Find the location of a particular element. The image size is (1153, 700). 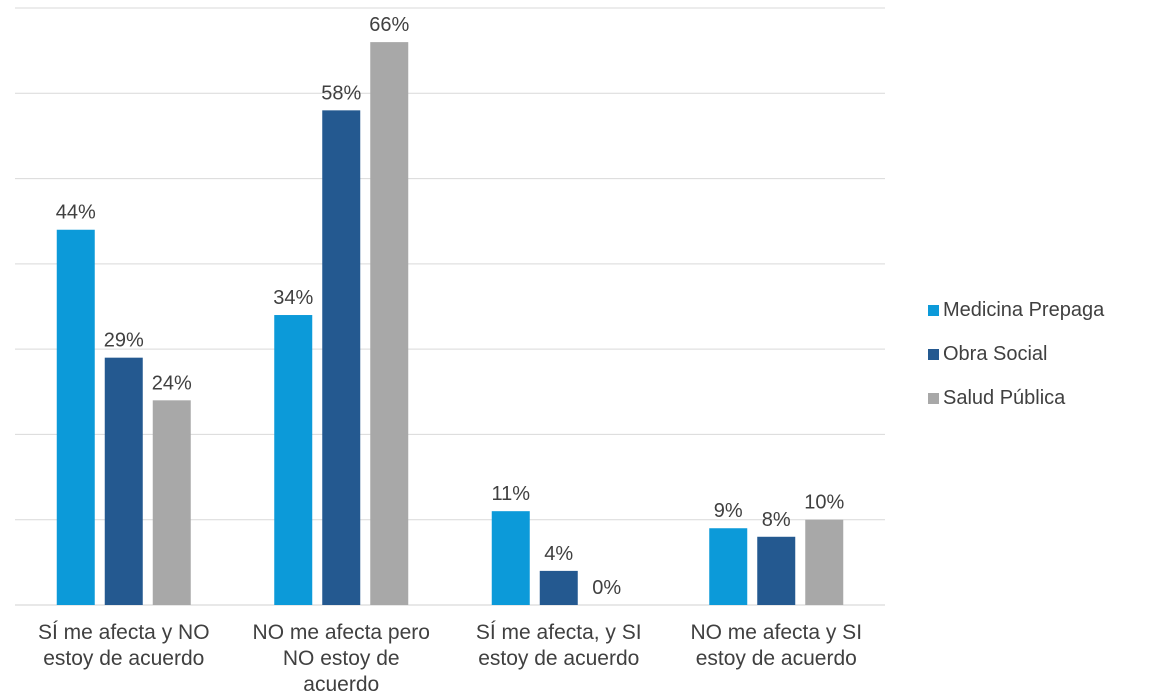

category-label-line: NO me afecta pero is located at coordinates (341, 632).